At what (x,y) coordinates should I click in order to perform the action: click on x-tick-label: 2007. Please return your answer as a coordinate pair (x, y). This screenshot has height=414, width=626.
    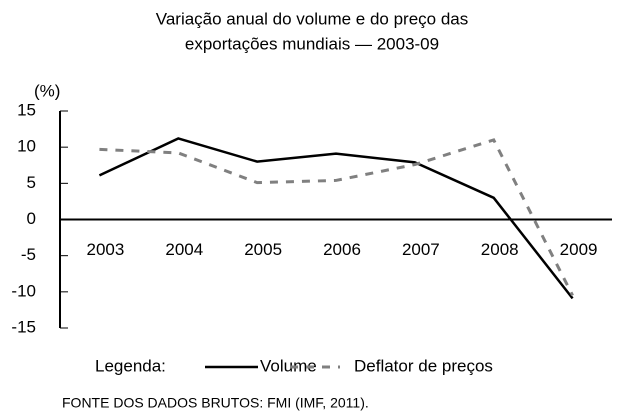
    Looking at the image, I should click on (421, 249).